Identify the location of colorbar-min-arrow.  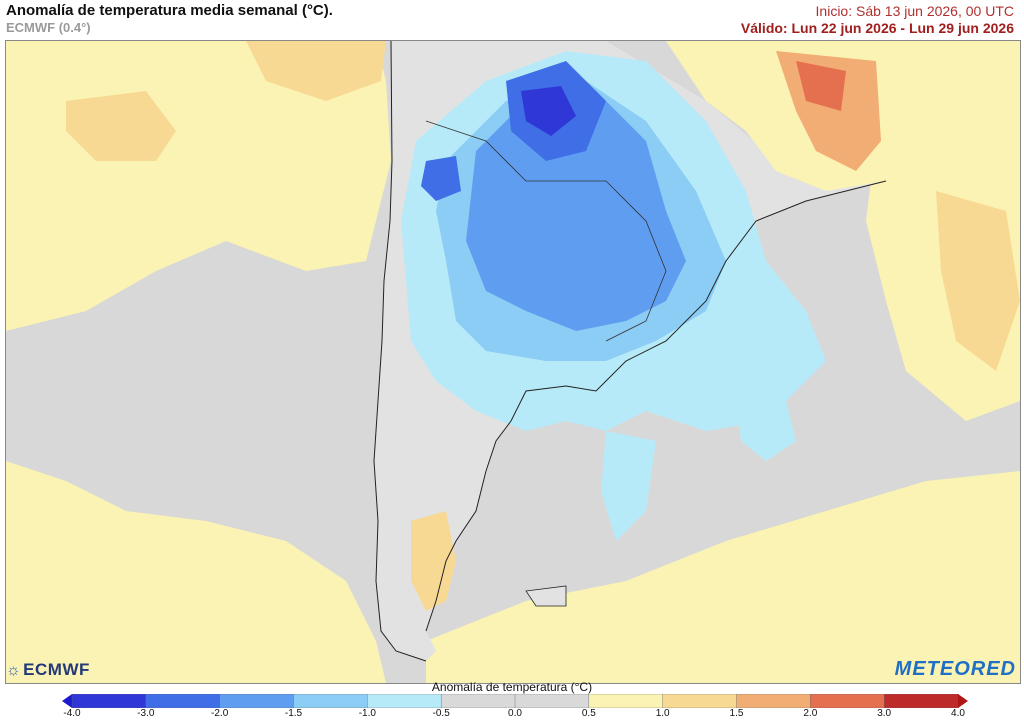
(67, 701).